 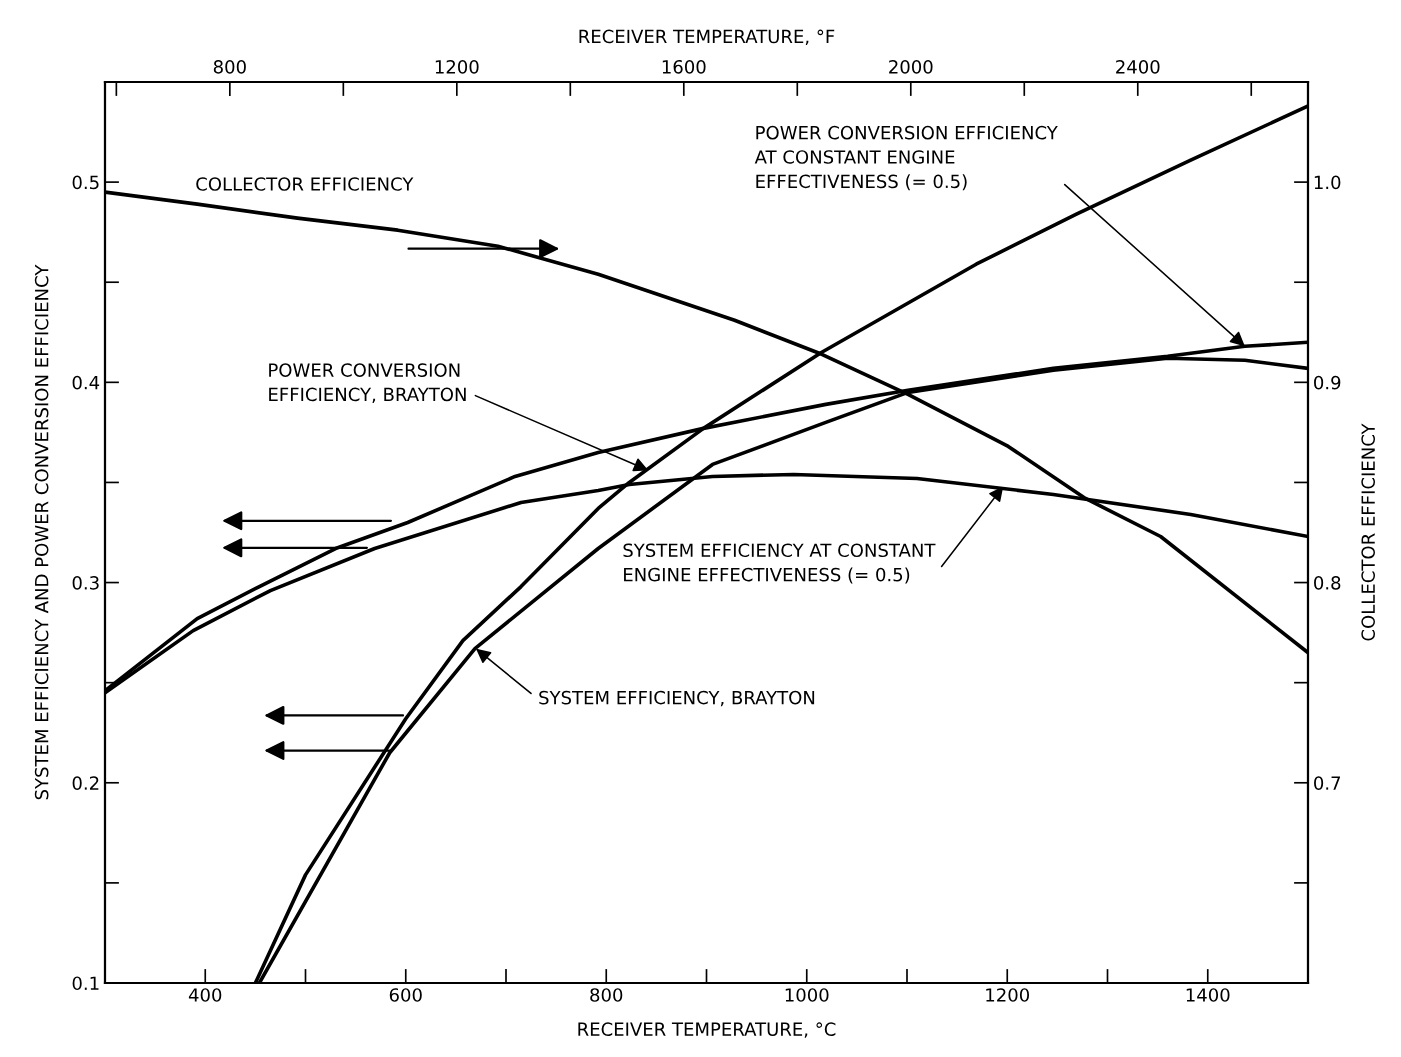 What do you see at coordinates (229, 66) in the screenshot?
I see `x2-tick-label: 800` at bounding box center [229, 66].